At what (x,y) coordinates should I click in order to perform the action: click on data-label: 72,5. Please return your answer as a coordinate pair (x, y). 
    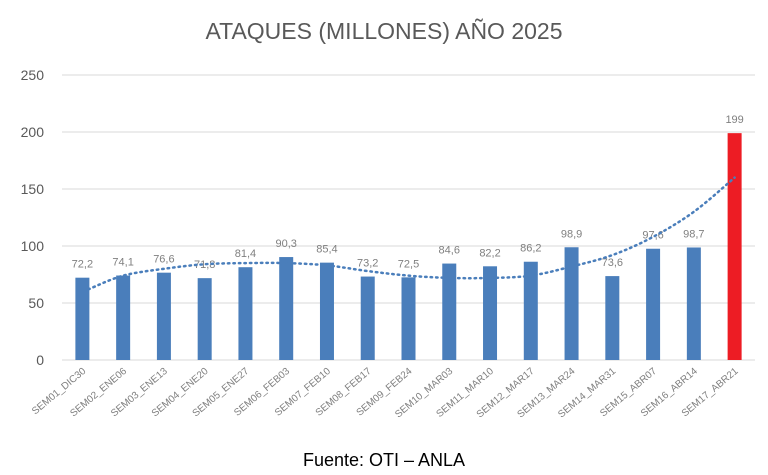
    Looking at the image, I should click on (408, 264).